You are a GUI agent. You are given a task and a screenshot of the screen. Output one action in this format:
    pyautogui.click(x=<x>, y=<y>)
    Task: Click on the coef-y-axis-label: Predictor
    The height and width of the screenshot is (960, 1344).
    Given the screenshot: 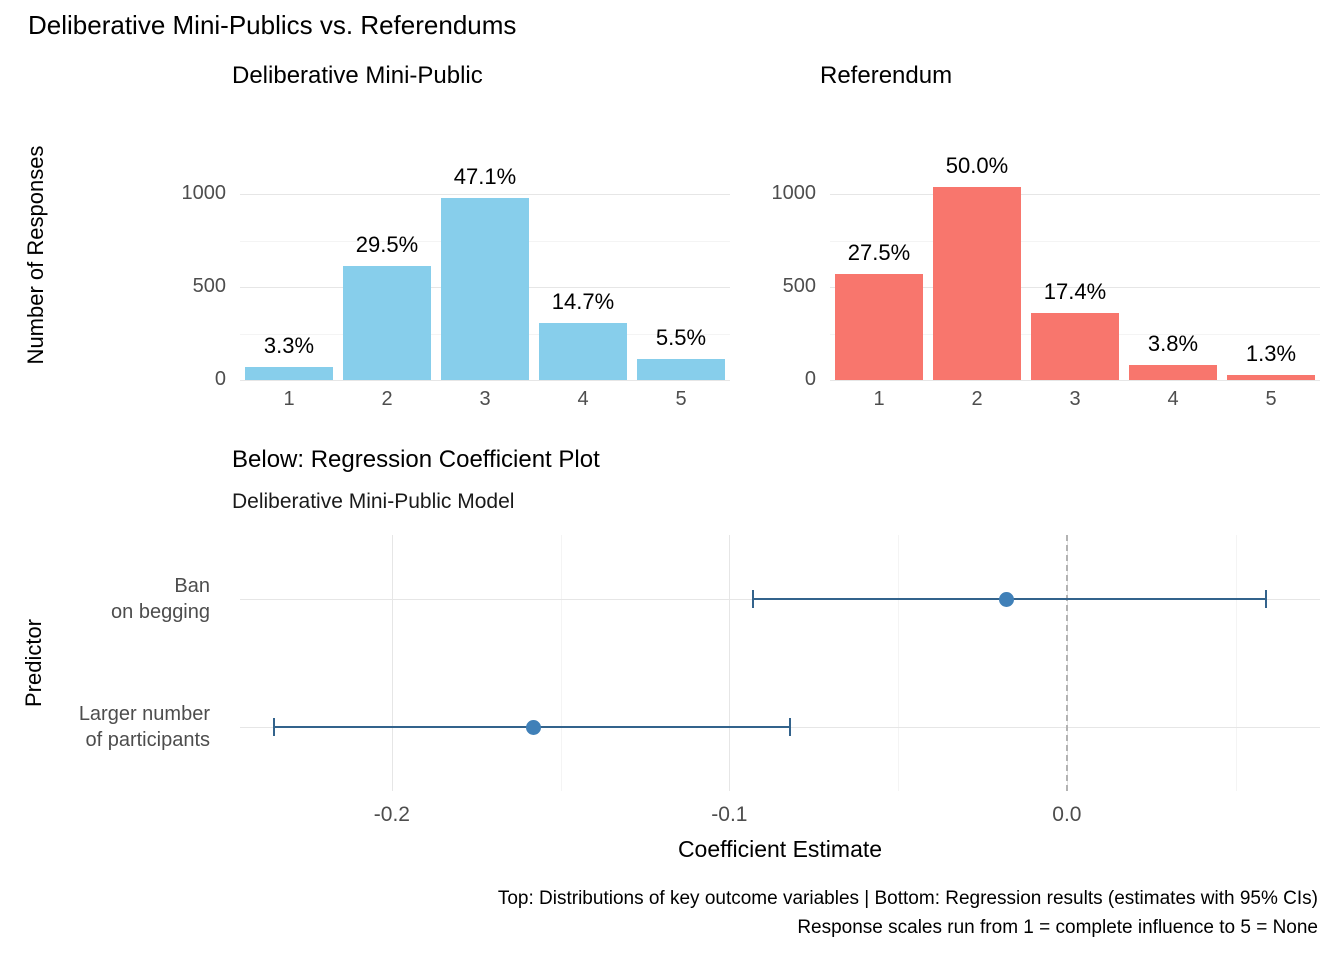 What is the action you would take?
    pyautogui.click(x=33, y=663)
    